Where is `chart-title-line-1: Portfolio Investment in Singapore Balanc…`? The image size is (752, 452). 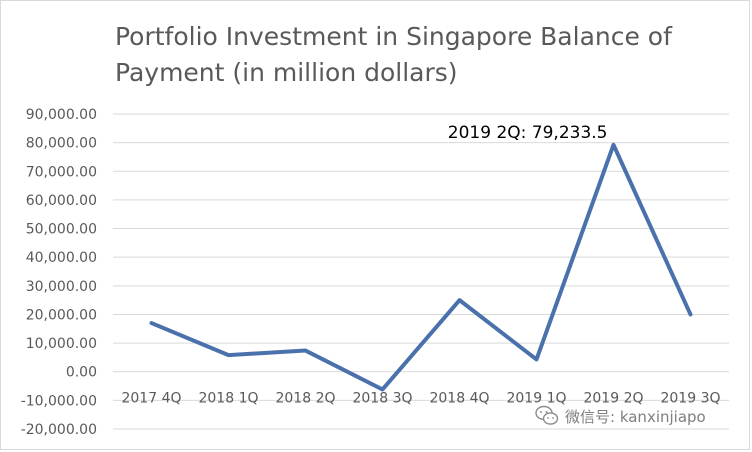 chart-title-line-1: Portfolio Investment in Singapore Balanc… is located at coordinates (393, 36).